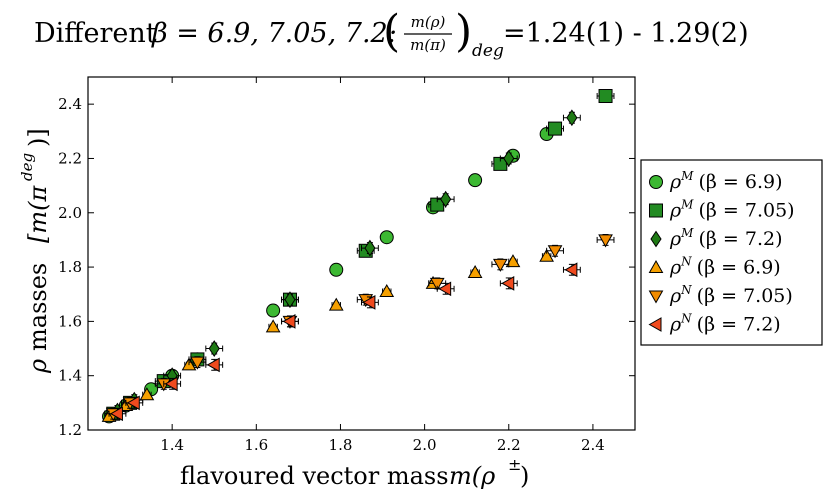 This screenshot has width=831, height=502. I want to click on title-beta-values: β = 6.9, 7.05, 7.2:, so click(274, 33).